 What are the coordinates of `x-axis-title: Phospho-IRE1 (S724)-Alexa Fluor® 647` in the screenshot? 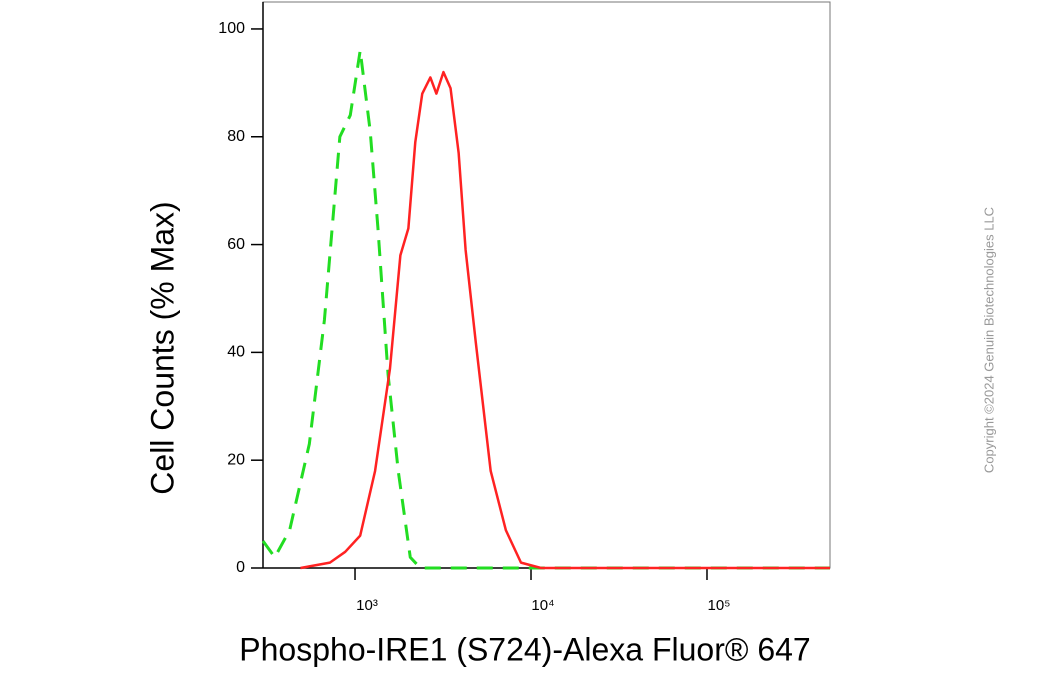 It's located at (524, 649).